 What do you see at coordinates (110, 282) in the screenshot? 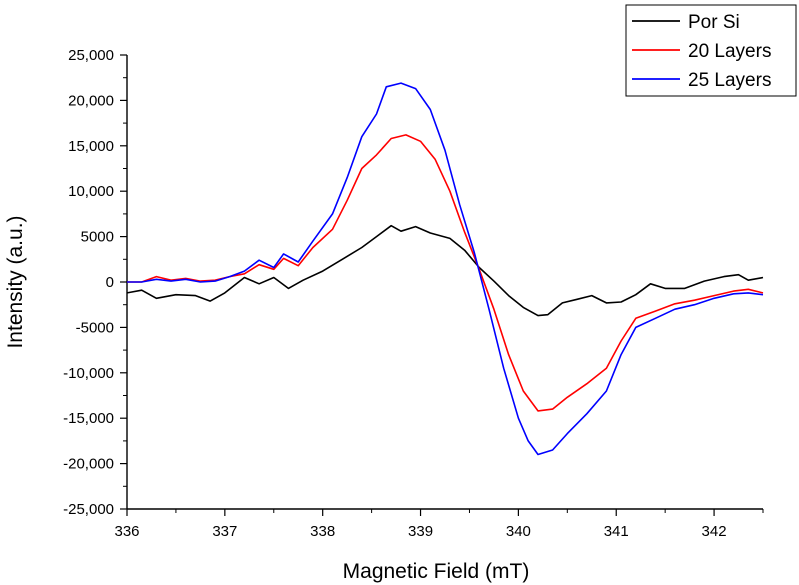
I see `y-tick-label: 0` at bounding box center [110, 282].